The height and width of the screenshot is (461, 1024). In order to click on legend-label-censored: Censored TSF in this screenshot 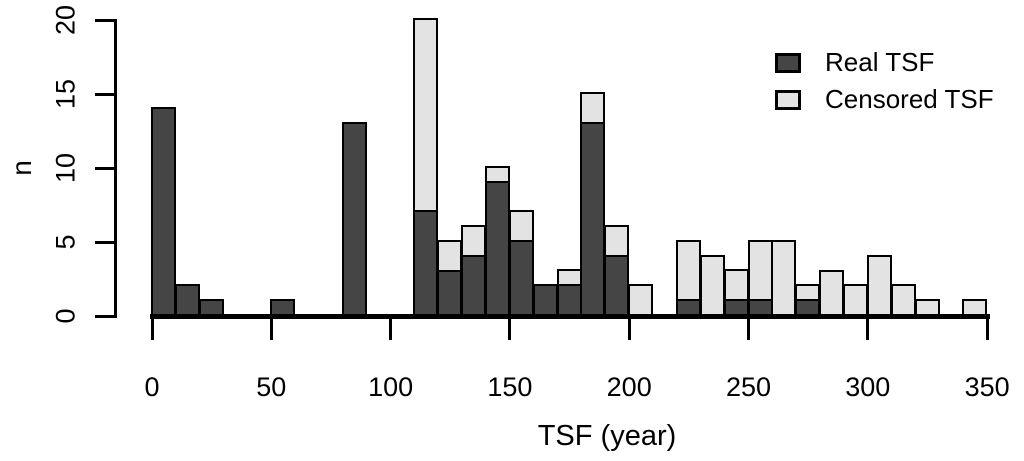, I will do `click(909, 99)`.